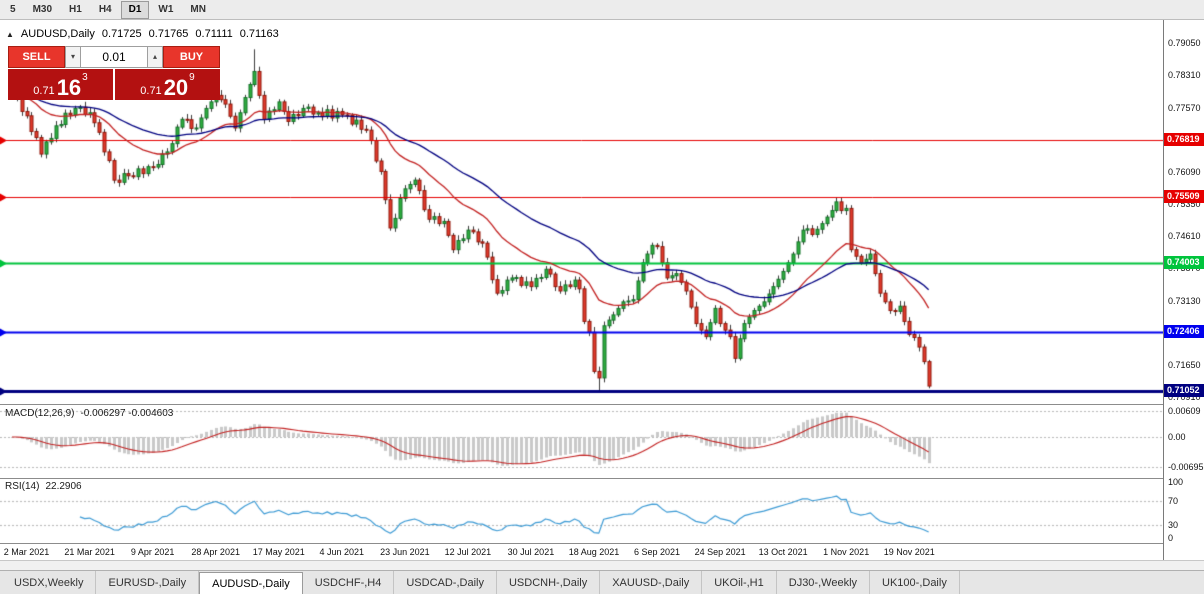 This screenshot has width=1204, height=594. What do you see at coordinates (909, 552) in the screenshot?
I see `date-axis-label: 19 Nov 2021` at bounding box center [909, 552].